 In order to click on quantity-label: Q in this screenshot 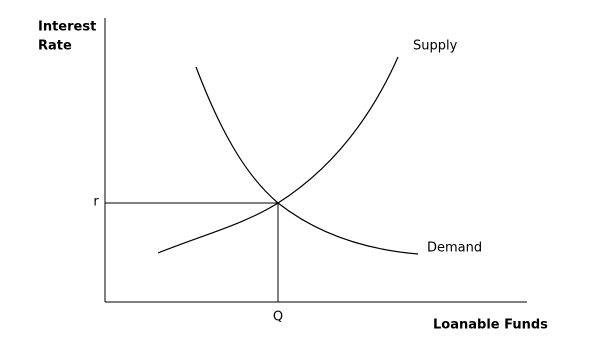, I will do `click(278, 317)`.